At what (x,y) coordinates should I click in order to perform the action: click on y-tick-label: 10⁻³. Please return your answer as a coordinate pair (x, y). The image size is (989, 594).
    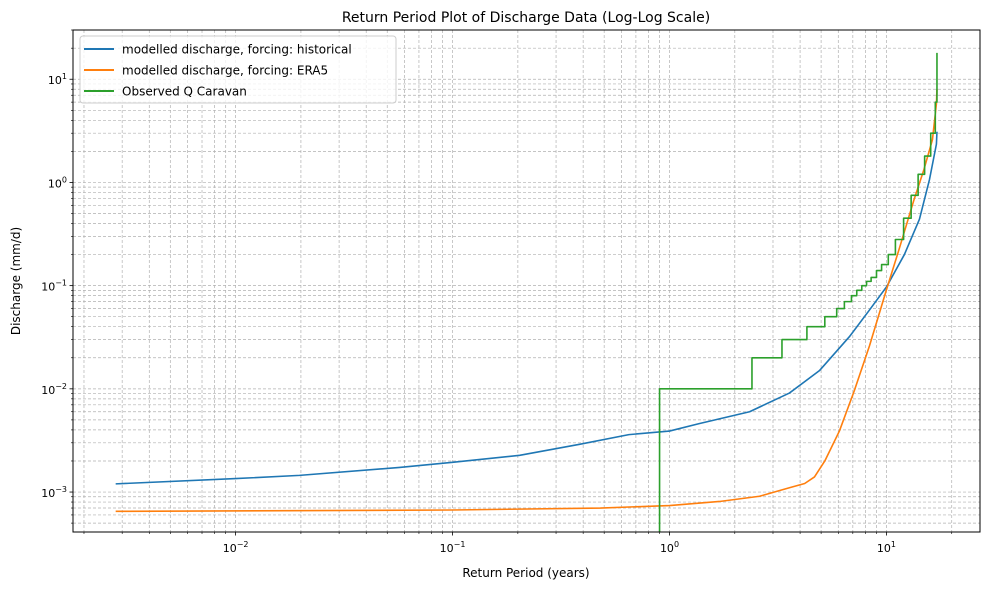
    Looking at the image, I should click on (54, 492).